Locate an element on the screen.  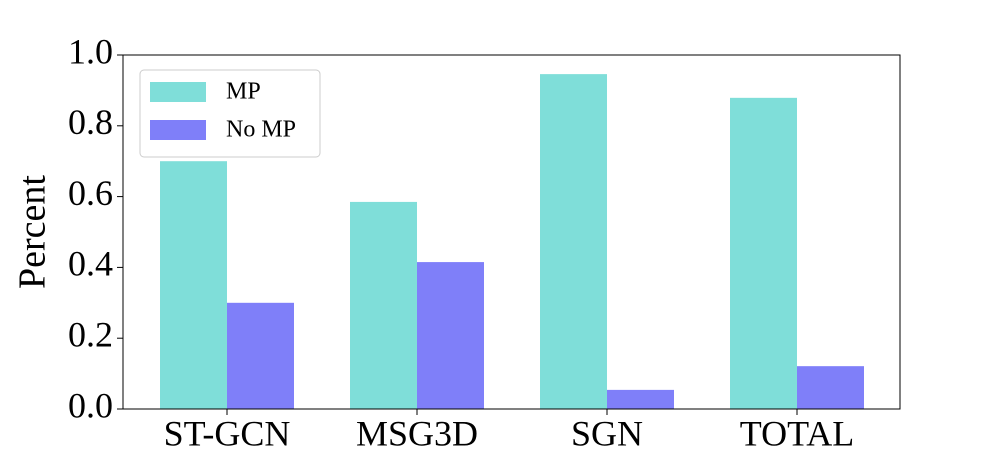
y-tick-label: 1.0 is located at coordinates (90, 51).